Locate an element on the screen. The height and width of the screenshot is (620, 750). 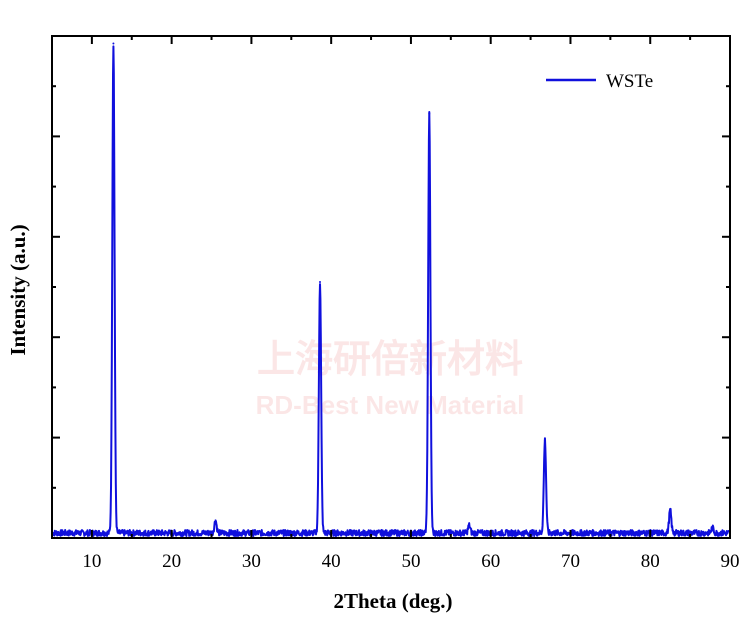
x-tick-label: 90 is located at coordinates (730, 561).